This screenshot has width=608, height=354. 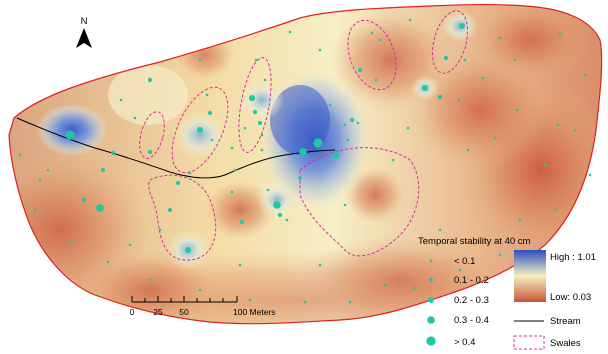 What do you see at coordinates (565, 343) in the screenshot?
I see `legend-swales-label: Swales` at bounding box center [565, 343].